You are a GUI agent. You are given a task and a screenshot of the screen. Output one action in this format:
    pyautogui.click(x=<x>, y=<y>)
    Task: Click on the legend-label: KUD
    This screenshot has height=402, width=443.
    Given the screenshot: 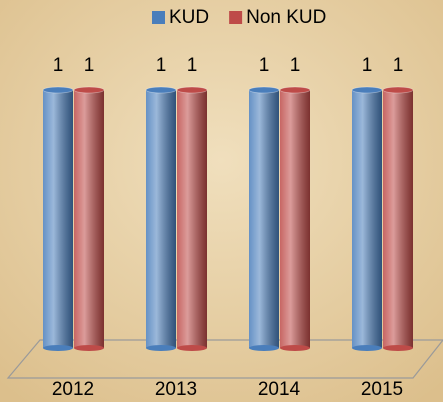 What is the action you would take?
    pyautogui.click(x=189, y=17)
    